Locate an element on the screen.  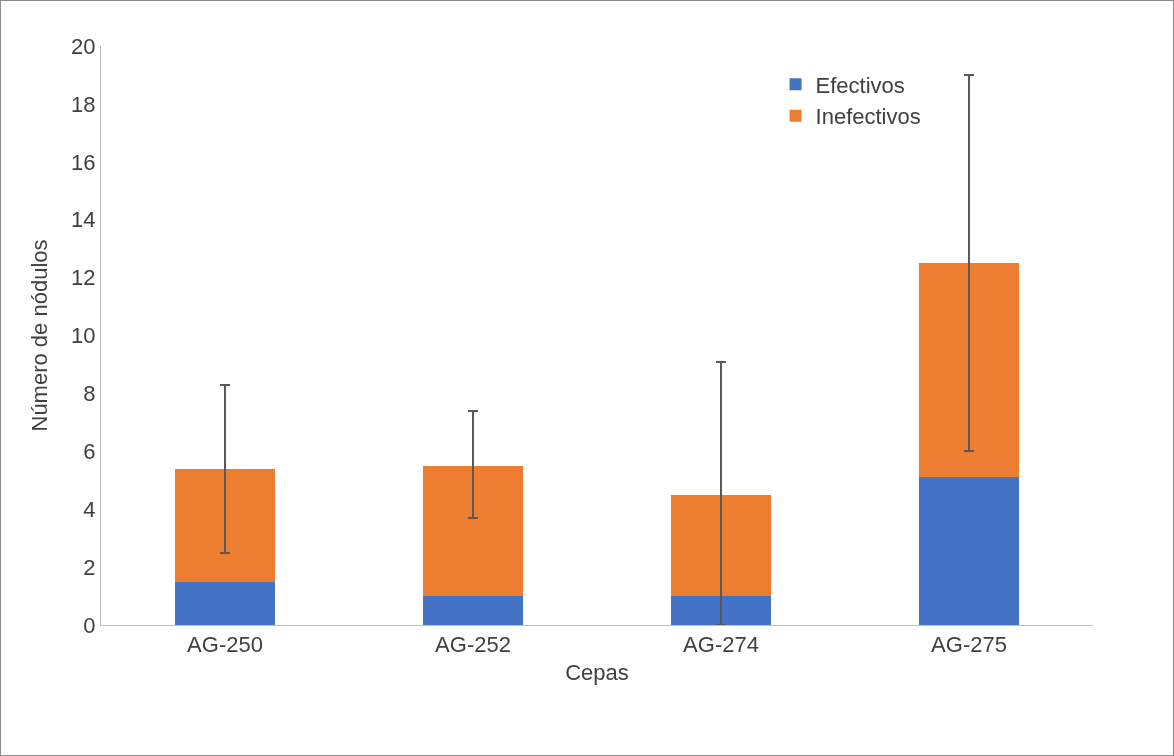
y-tick-label: 16 is located at coordinates (83, 162).